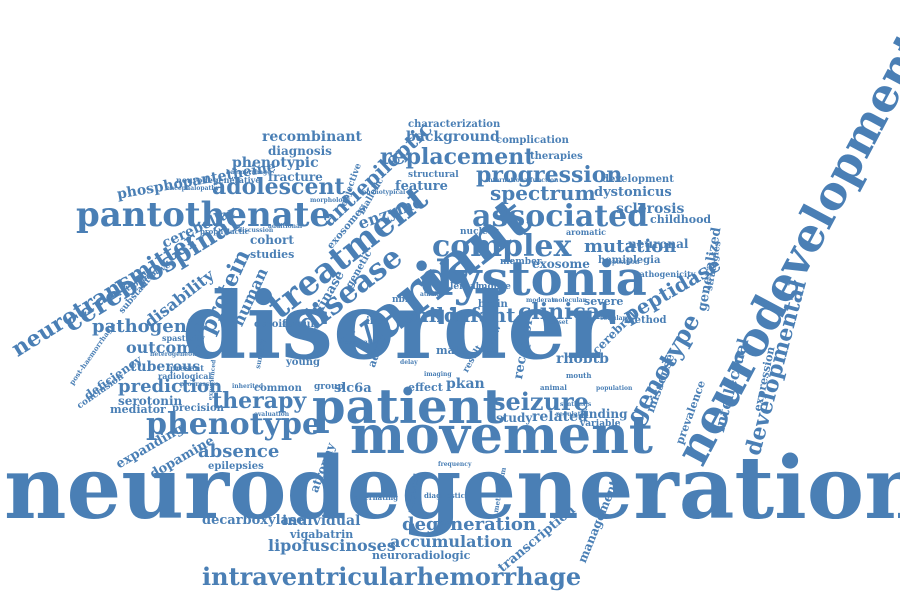  I want to click on word-nuclear: nuclear, so click(479, 232).